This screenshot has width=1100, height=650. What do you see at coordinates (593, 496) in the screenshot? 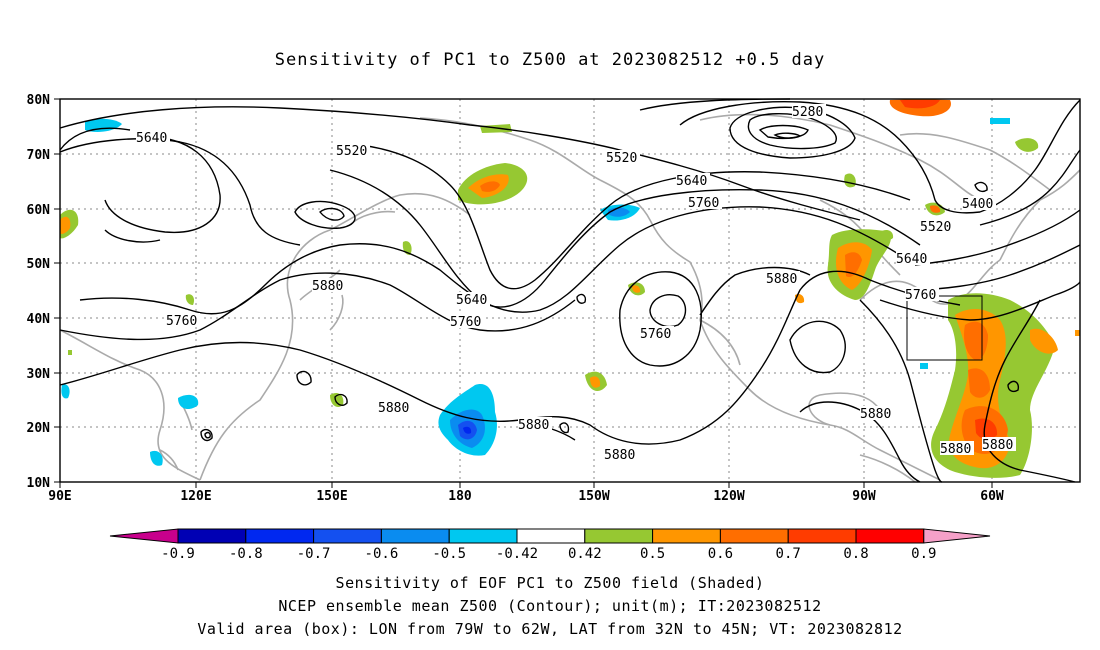
I see `lon-label: 150W` at bounding box center [593, 496].